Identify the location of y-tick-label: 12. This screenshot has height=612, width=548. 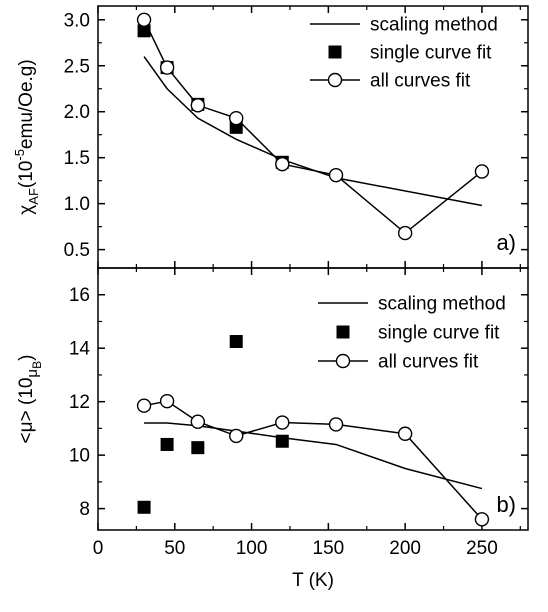
(79, 402).